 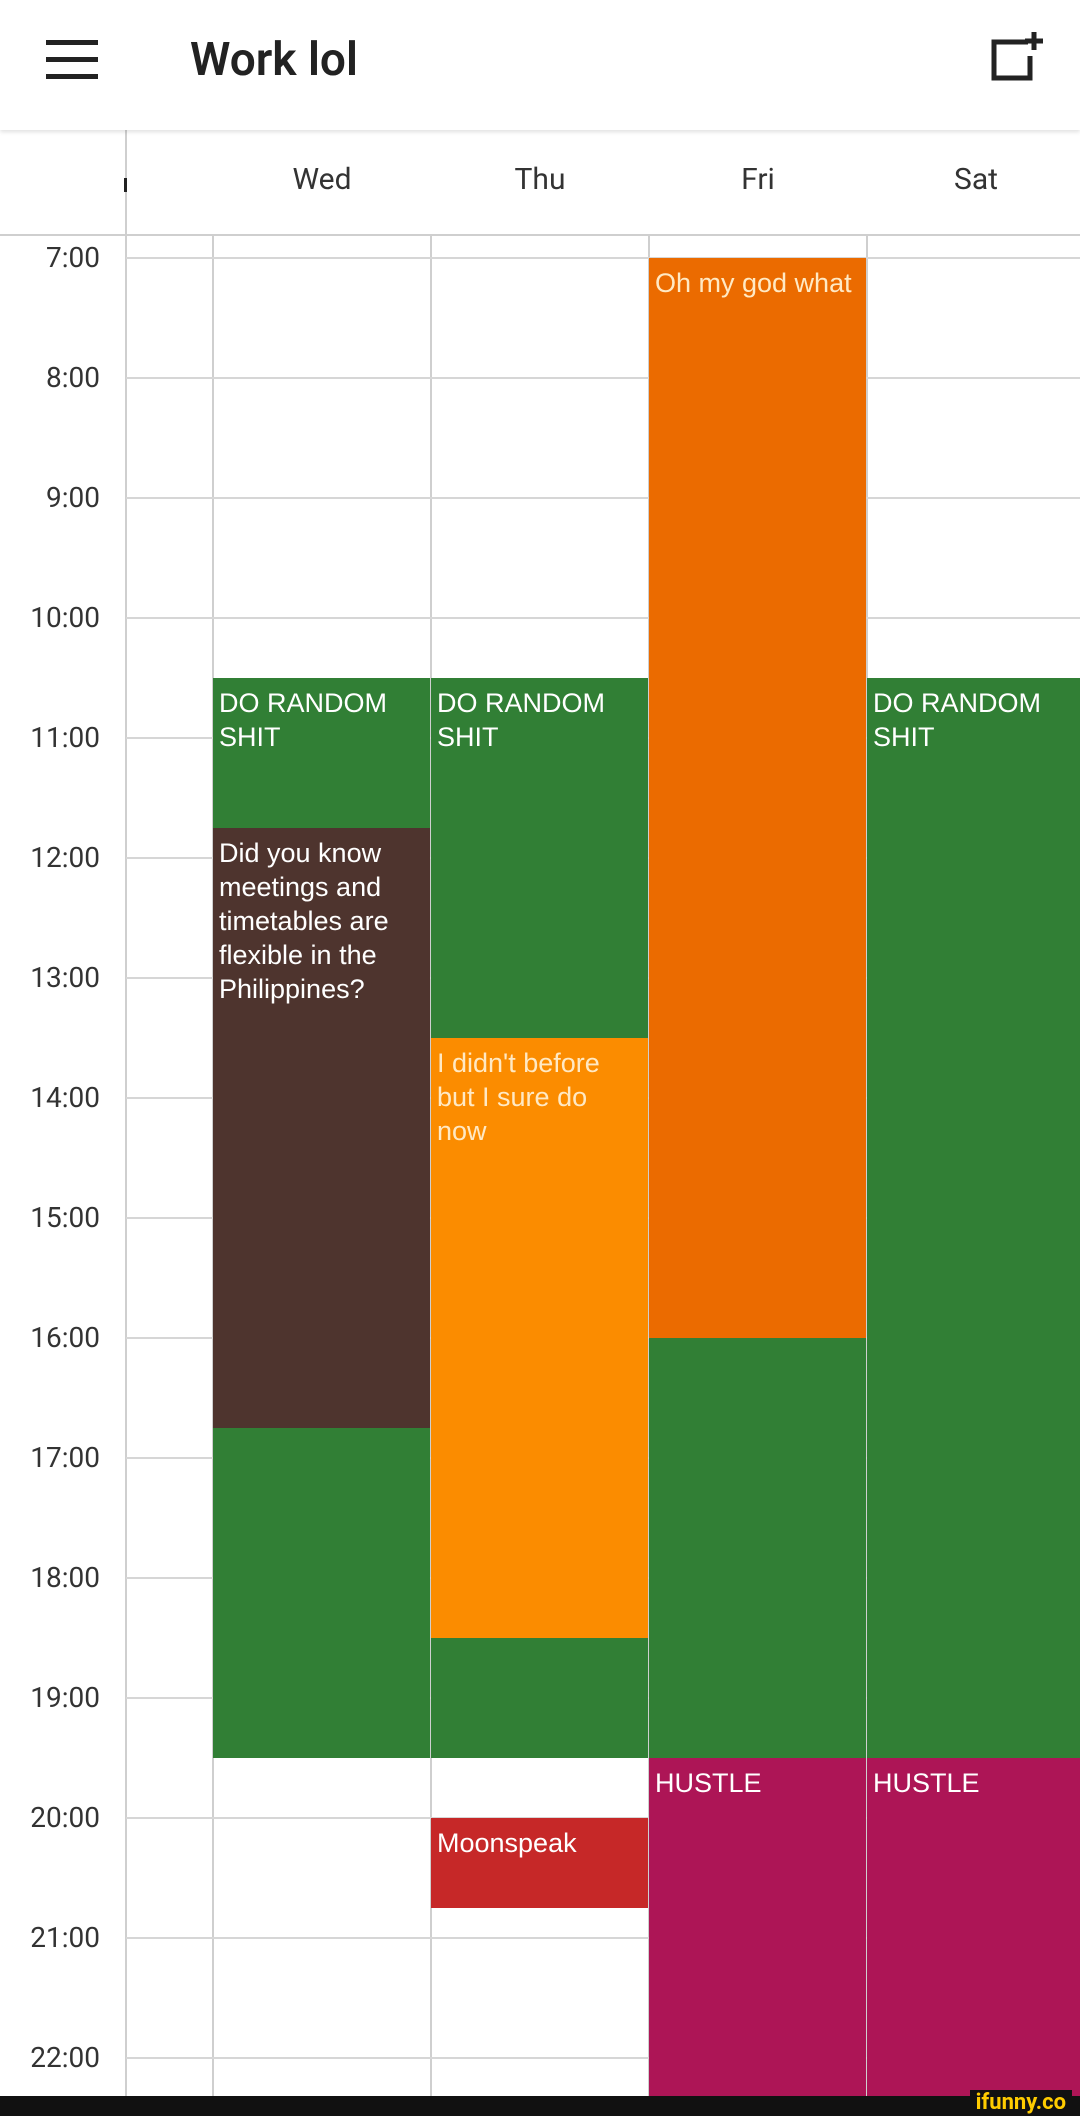 What do you see at coordinates (976, 179) in the screenshot?
I see `day-label-sat: Sat` at bounding box center [976, 179].